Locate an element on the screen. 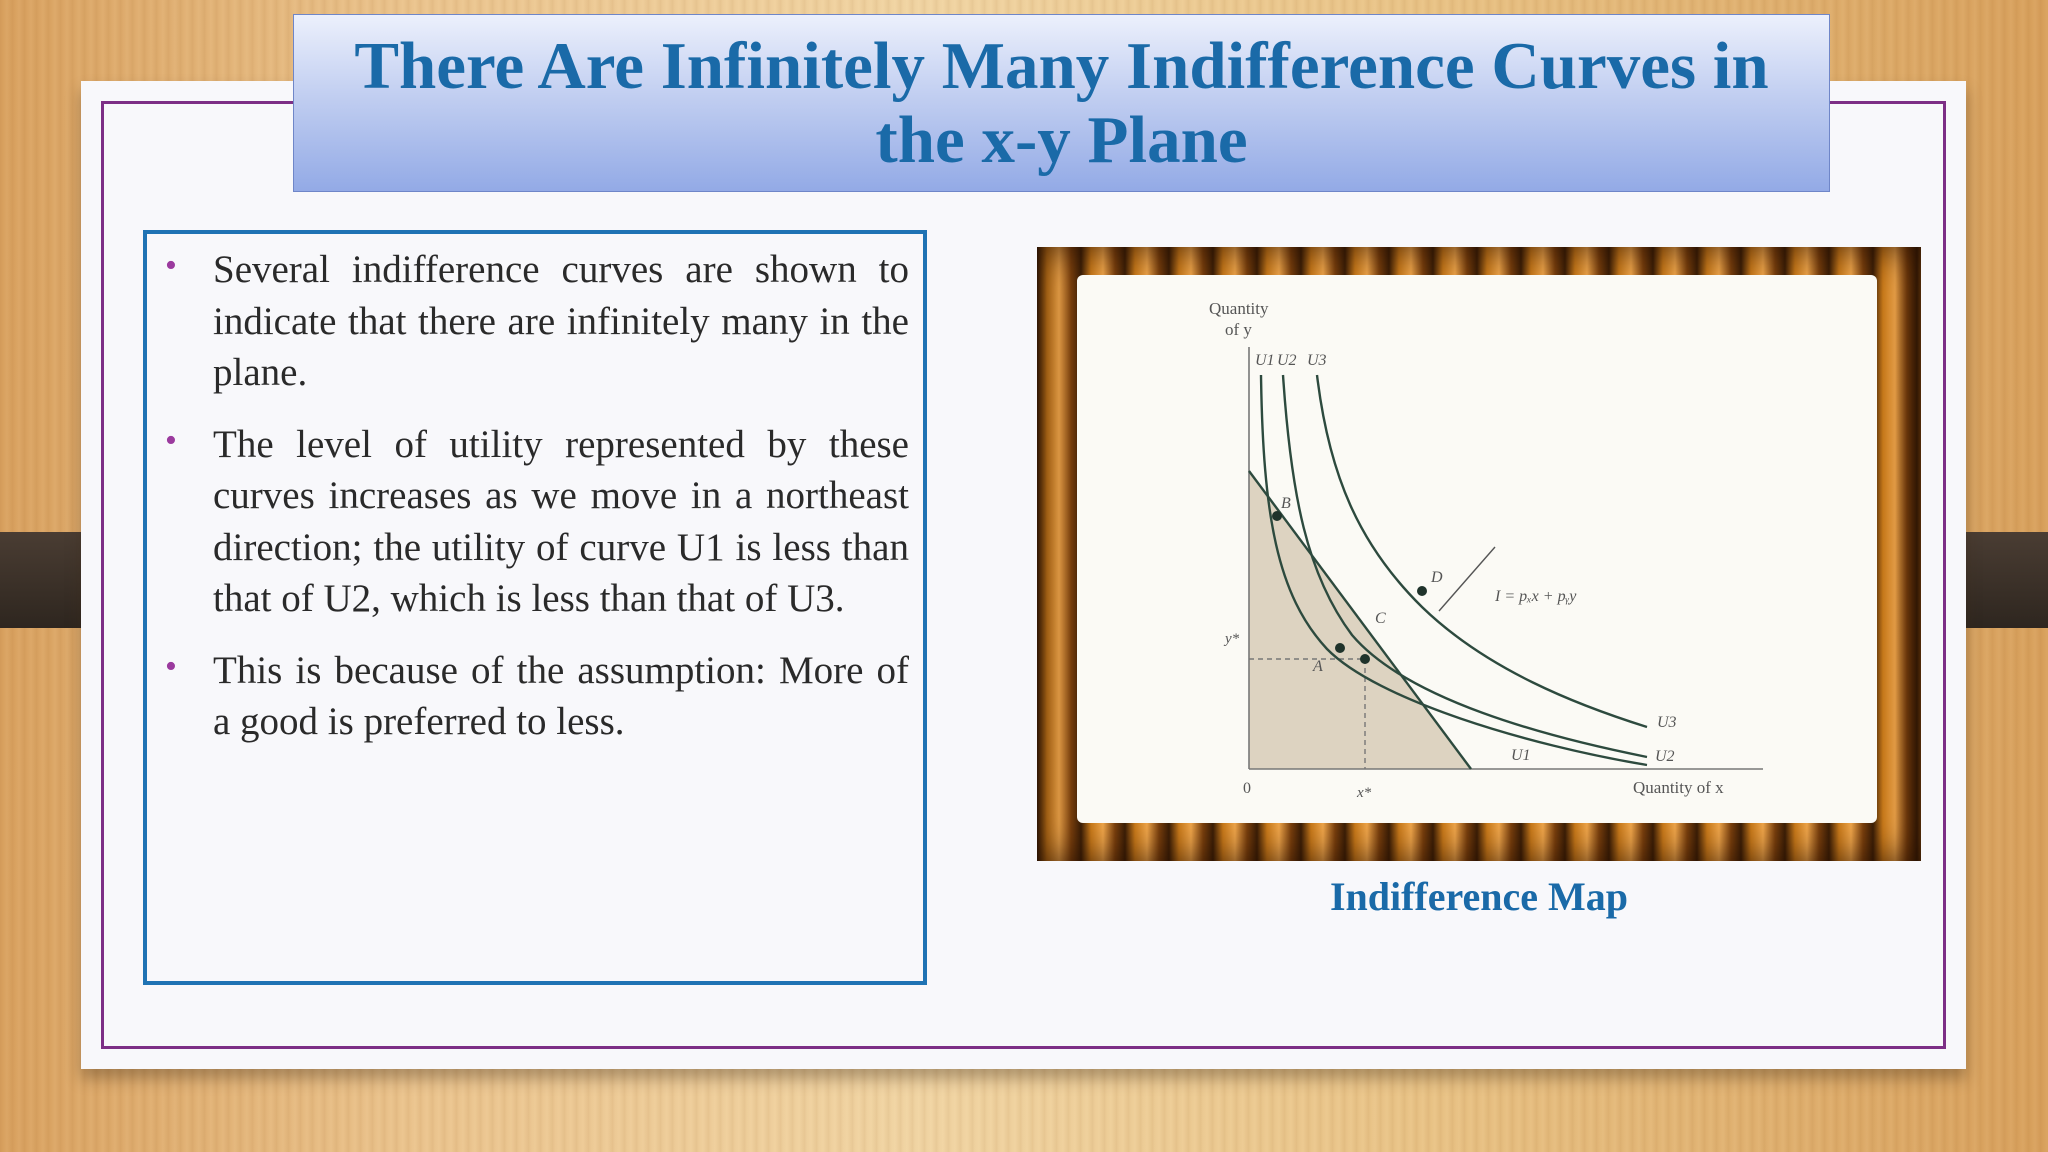  point-label-c: C is located at coordinates (1380, 618).